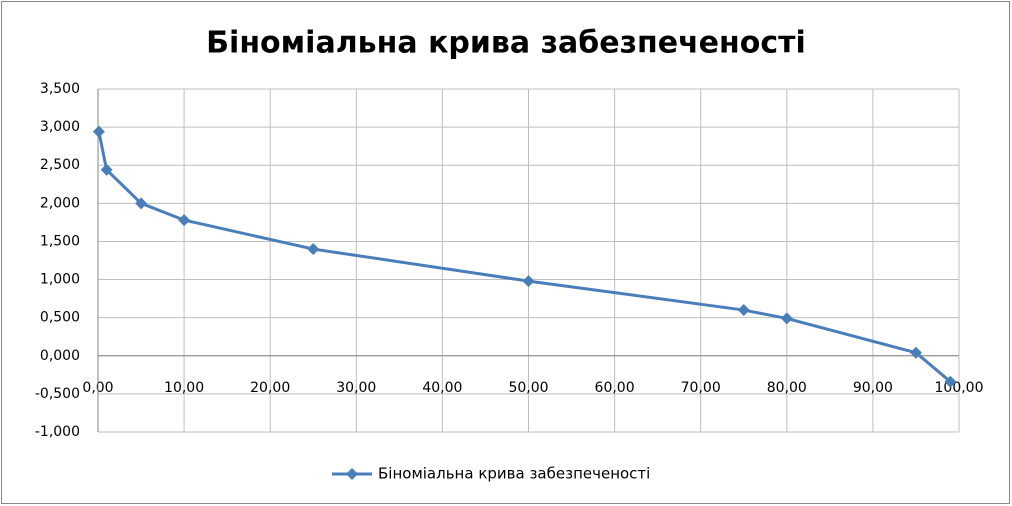 This screenshot has height=506, width=1012. I want to click on y-tick-label: -0,500, so click(57, 394).